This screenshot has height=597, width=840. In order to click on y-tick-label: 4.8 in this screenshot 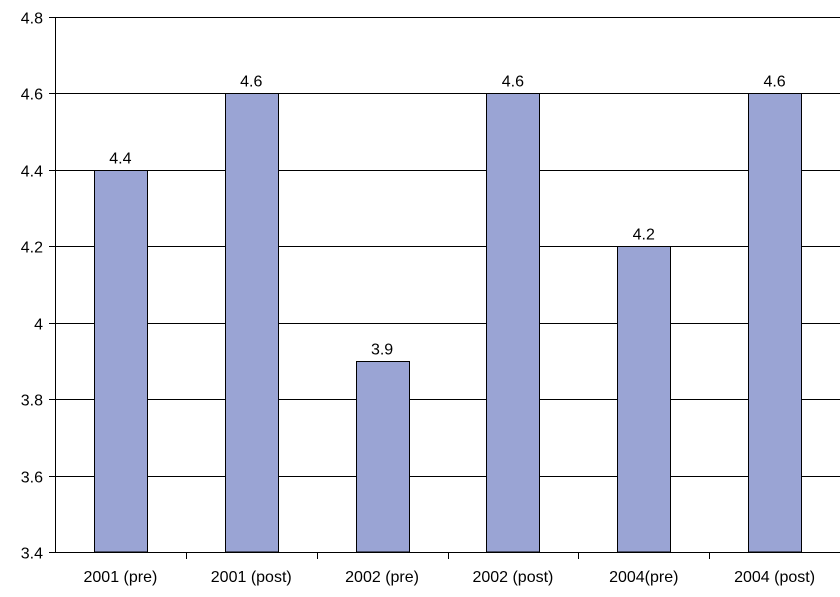, I will do `click(32, 19)`.